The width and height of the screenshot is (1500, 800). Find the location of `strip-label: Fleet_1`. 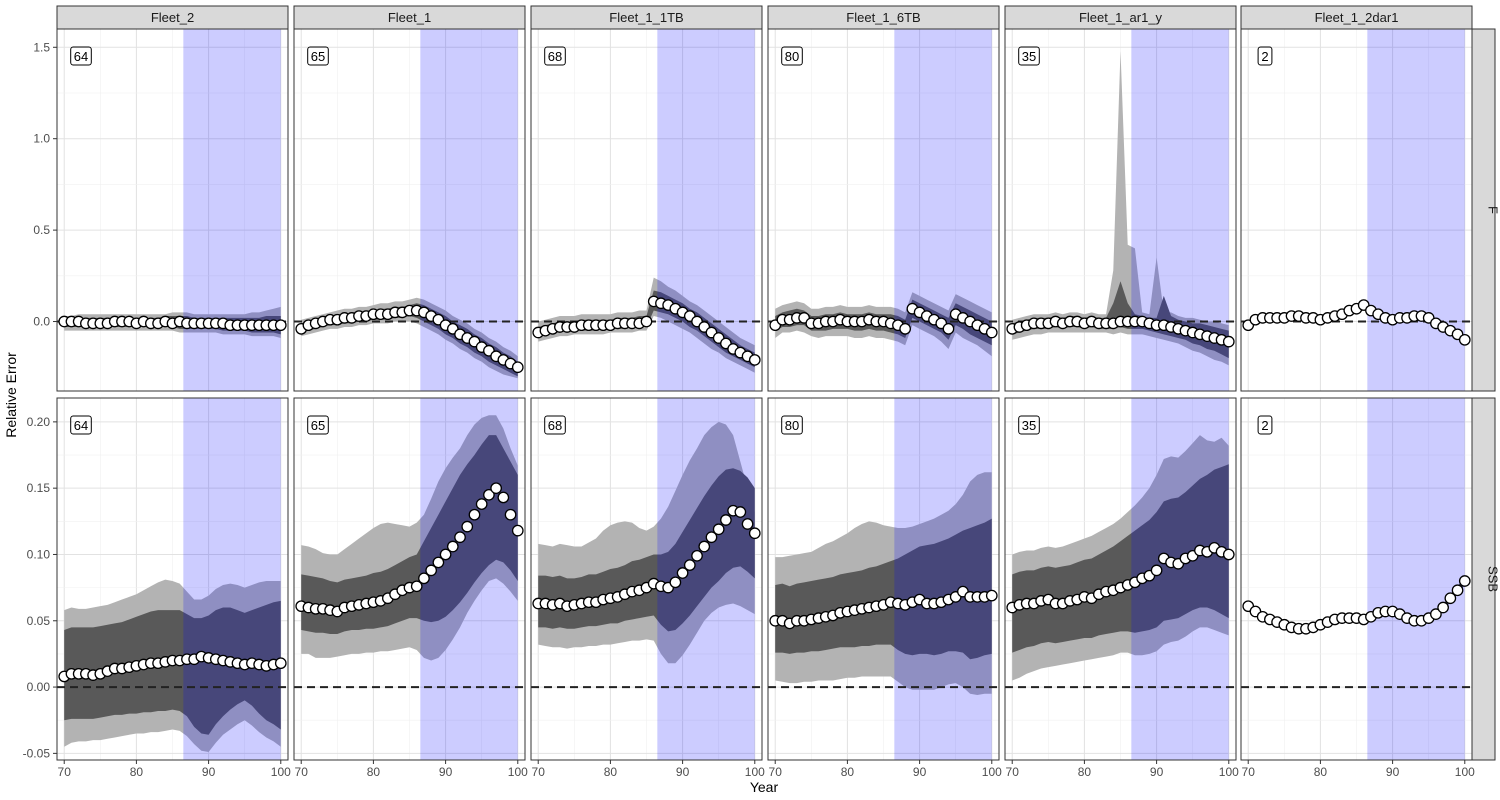

strip-label: Fleet_1 is located at coordinates (409, 17).